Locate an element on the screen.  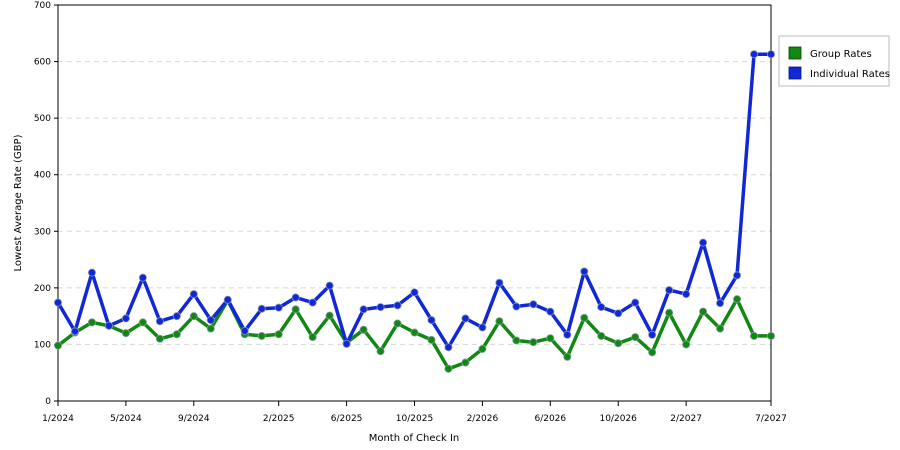
y-axis-ticks: 0 100 200 300 400 500 600 700 is located at coordinates (46, 204).